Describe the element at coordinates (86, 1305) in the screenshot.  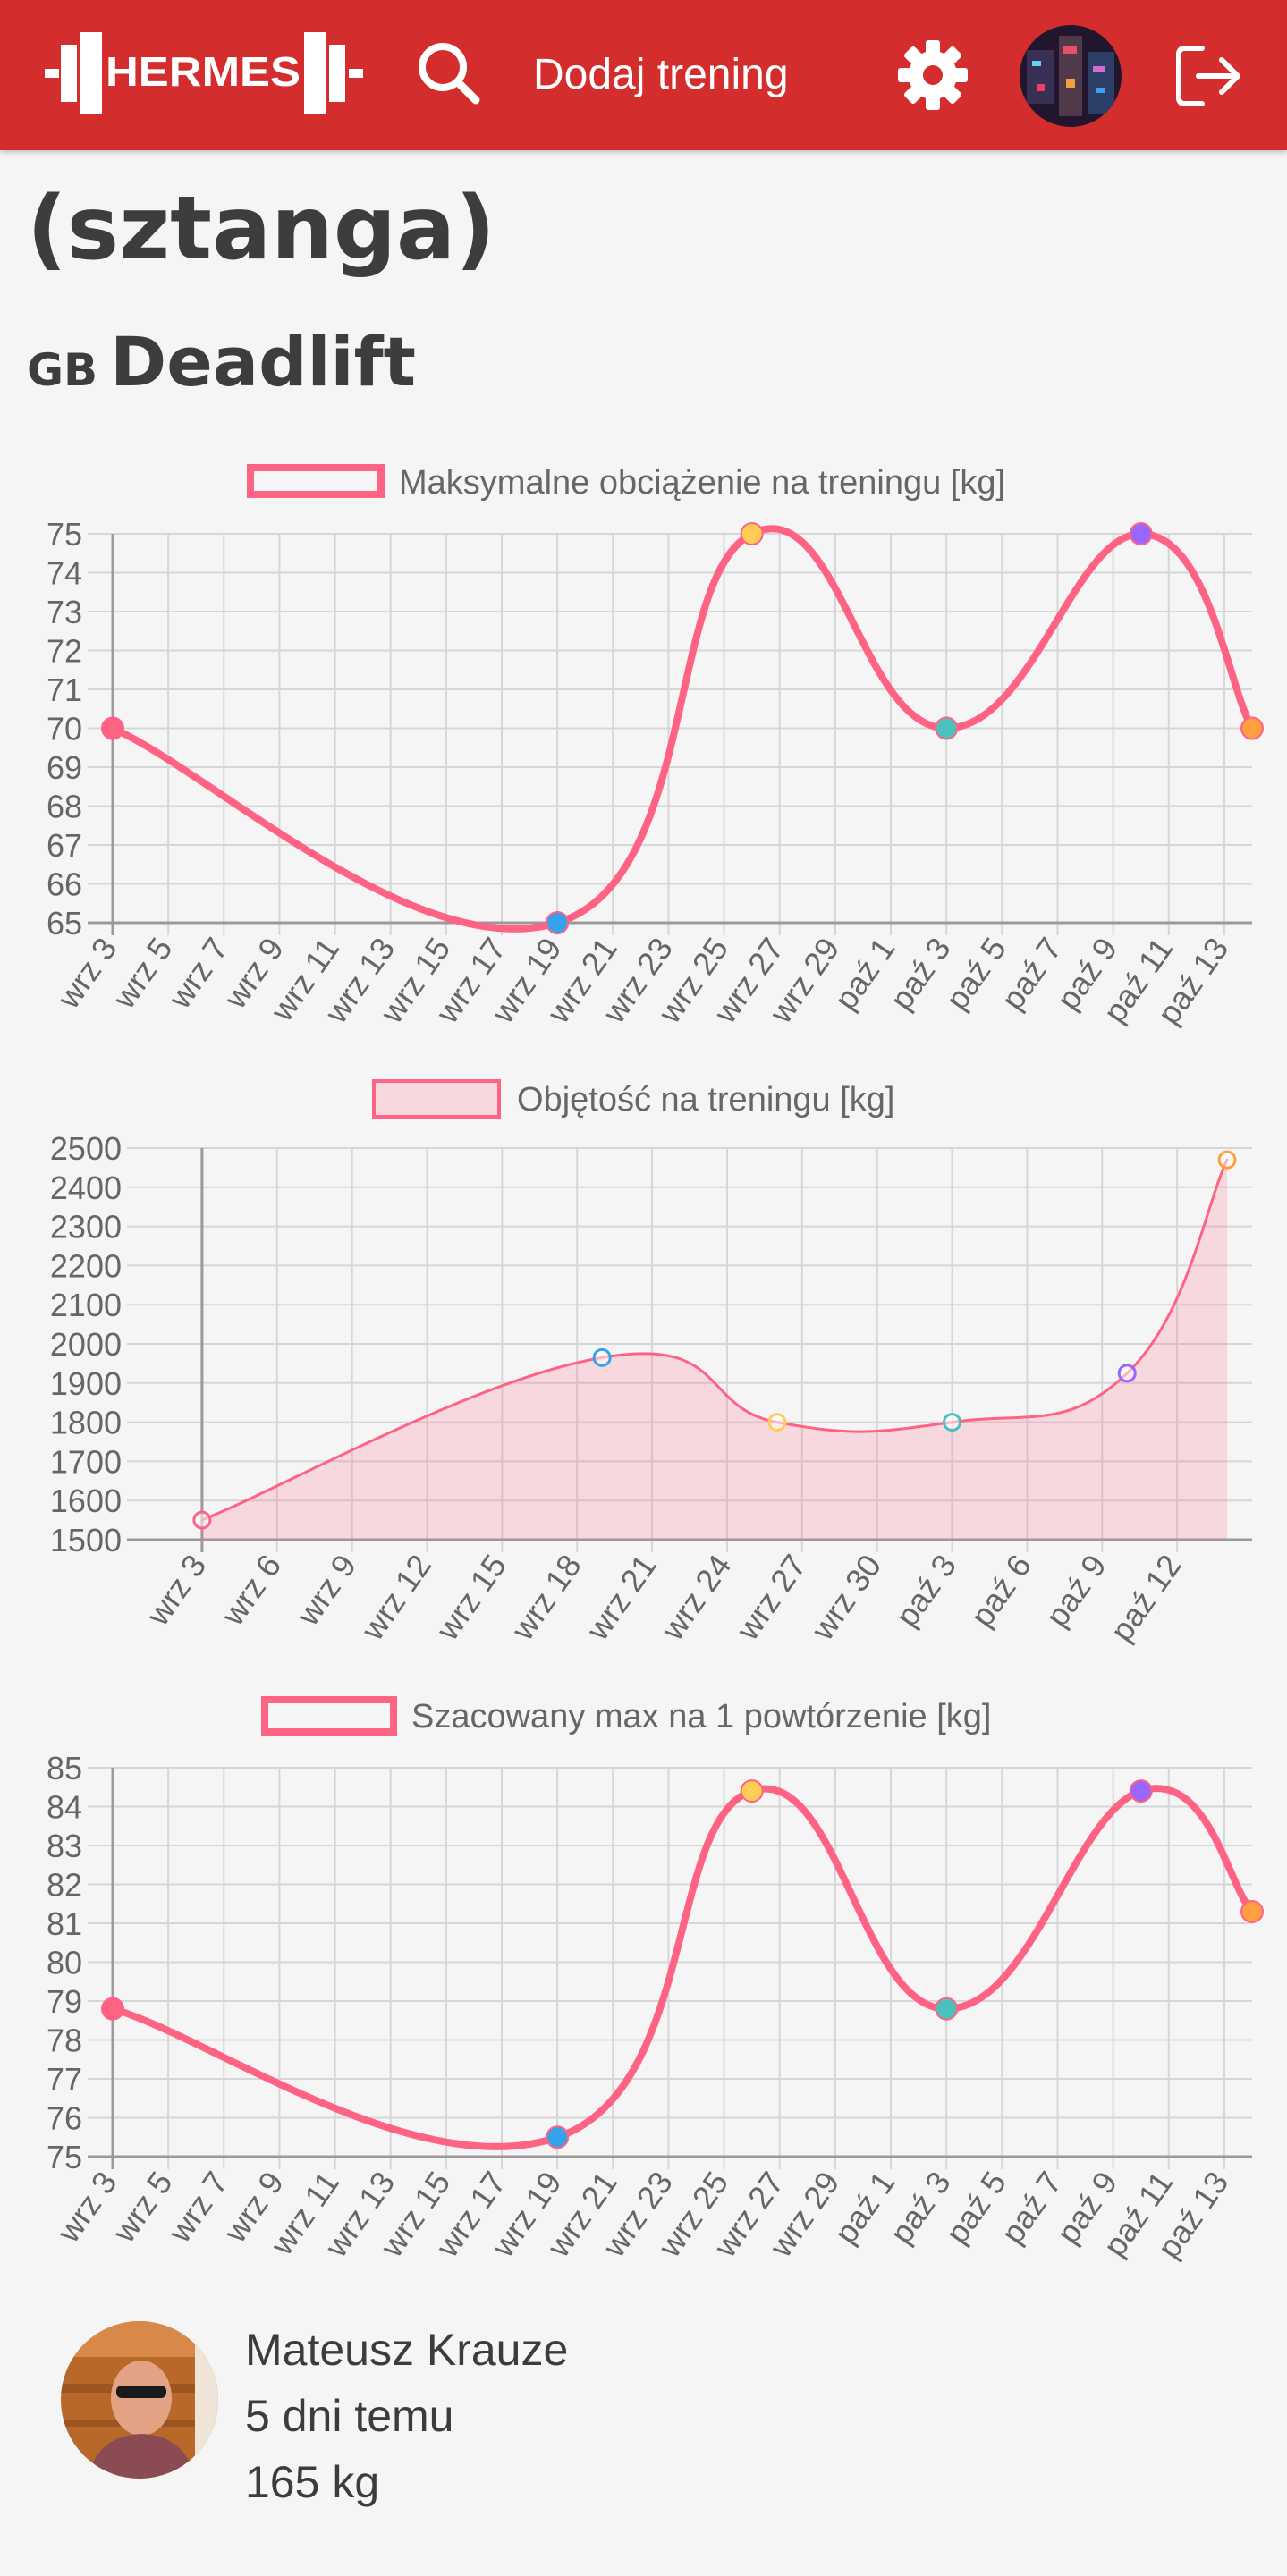
I see `y-tick-label: 2100` at that location.